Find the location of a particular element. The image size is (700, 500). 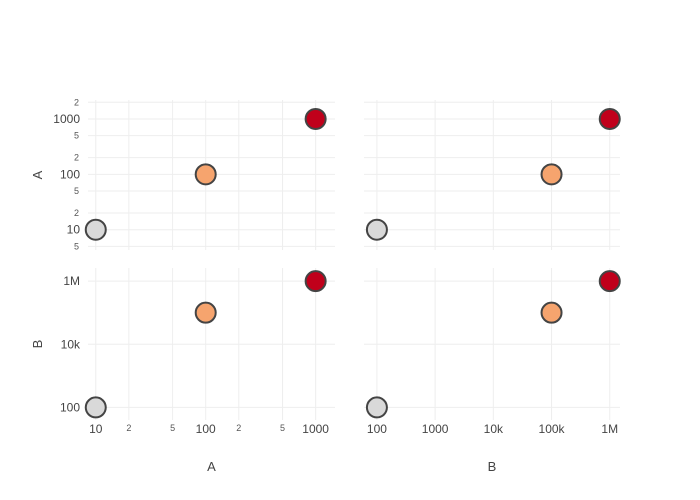

x-axis-title: B is located at coordinates (492, 466).